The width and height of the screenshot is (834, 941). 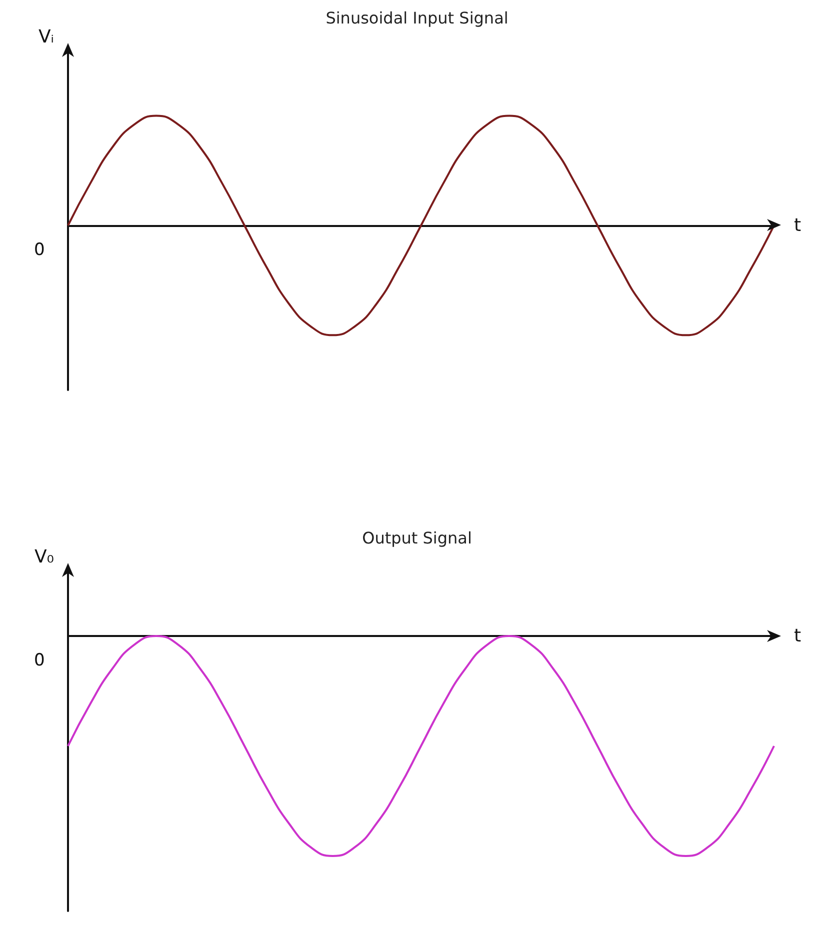 What do you see at coordinates (417, 18) in the screenshot?
I see `chart-title: Sinusoidal Input Signal` at bounding box center [417, 18].